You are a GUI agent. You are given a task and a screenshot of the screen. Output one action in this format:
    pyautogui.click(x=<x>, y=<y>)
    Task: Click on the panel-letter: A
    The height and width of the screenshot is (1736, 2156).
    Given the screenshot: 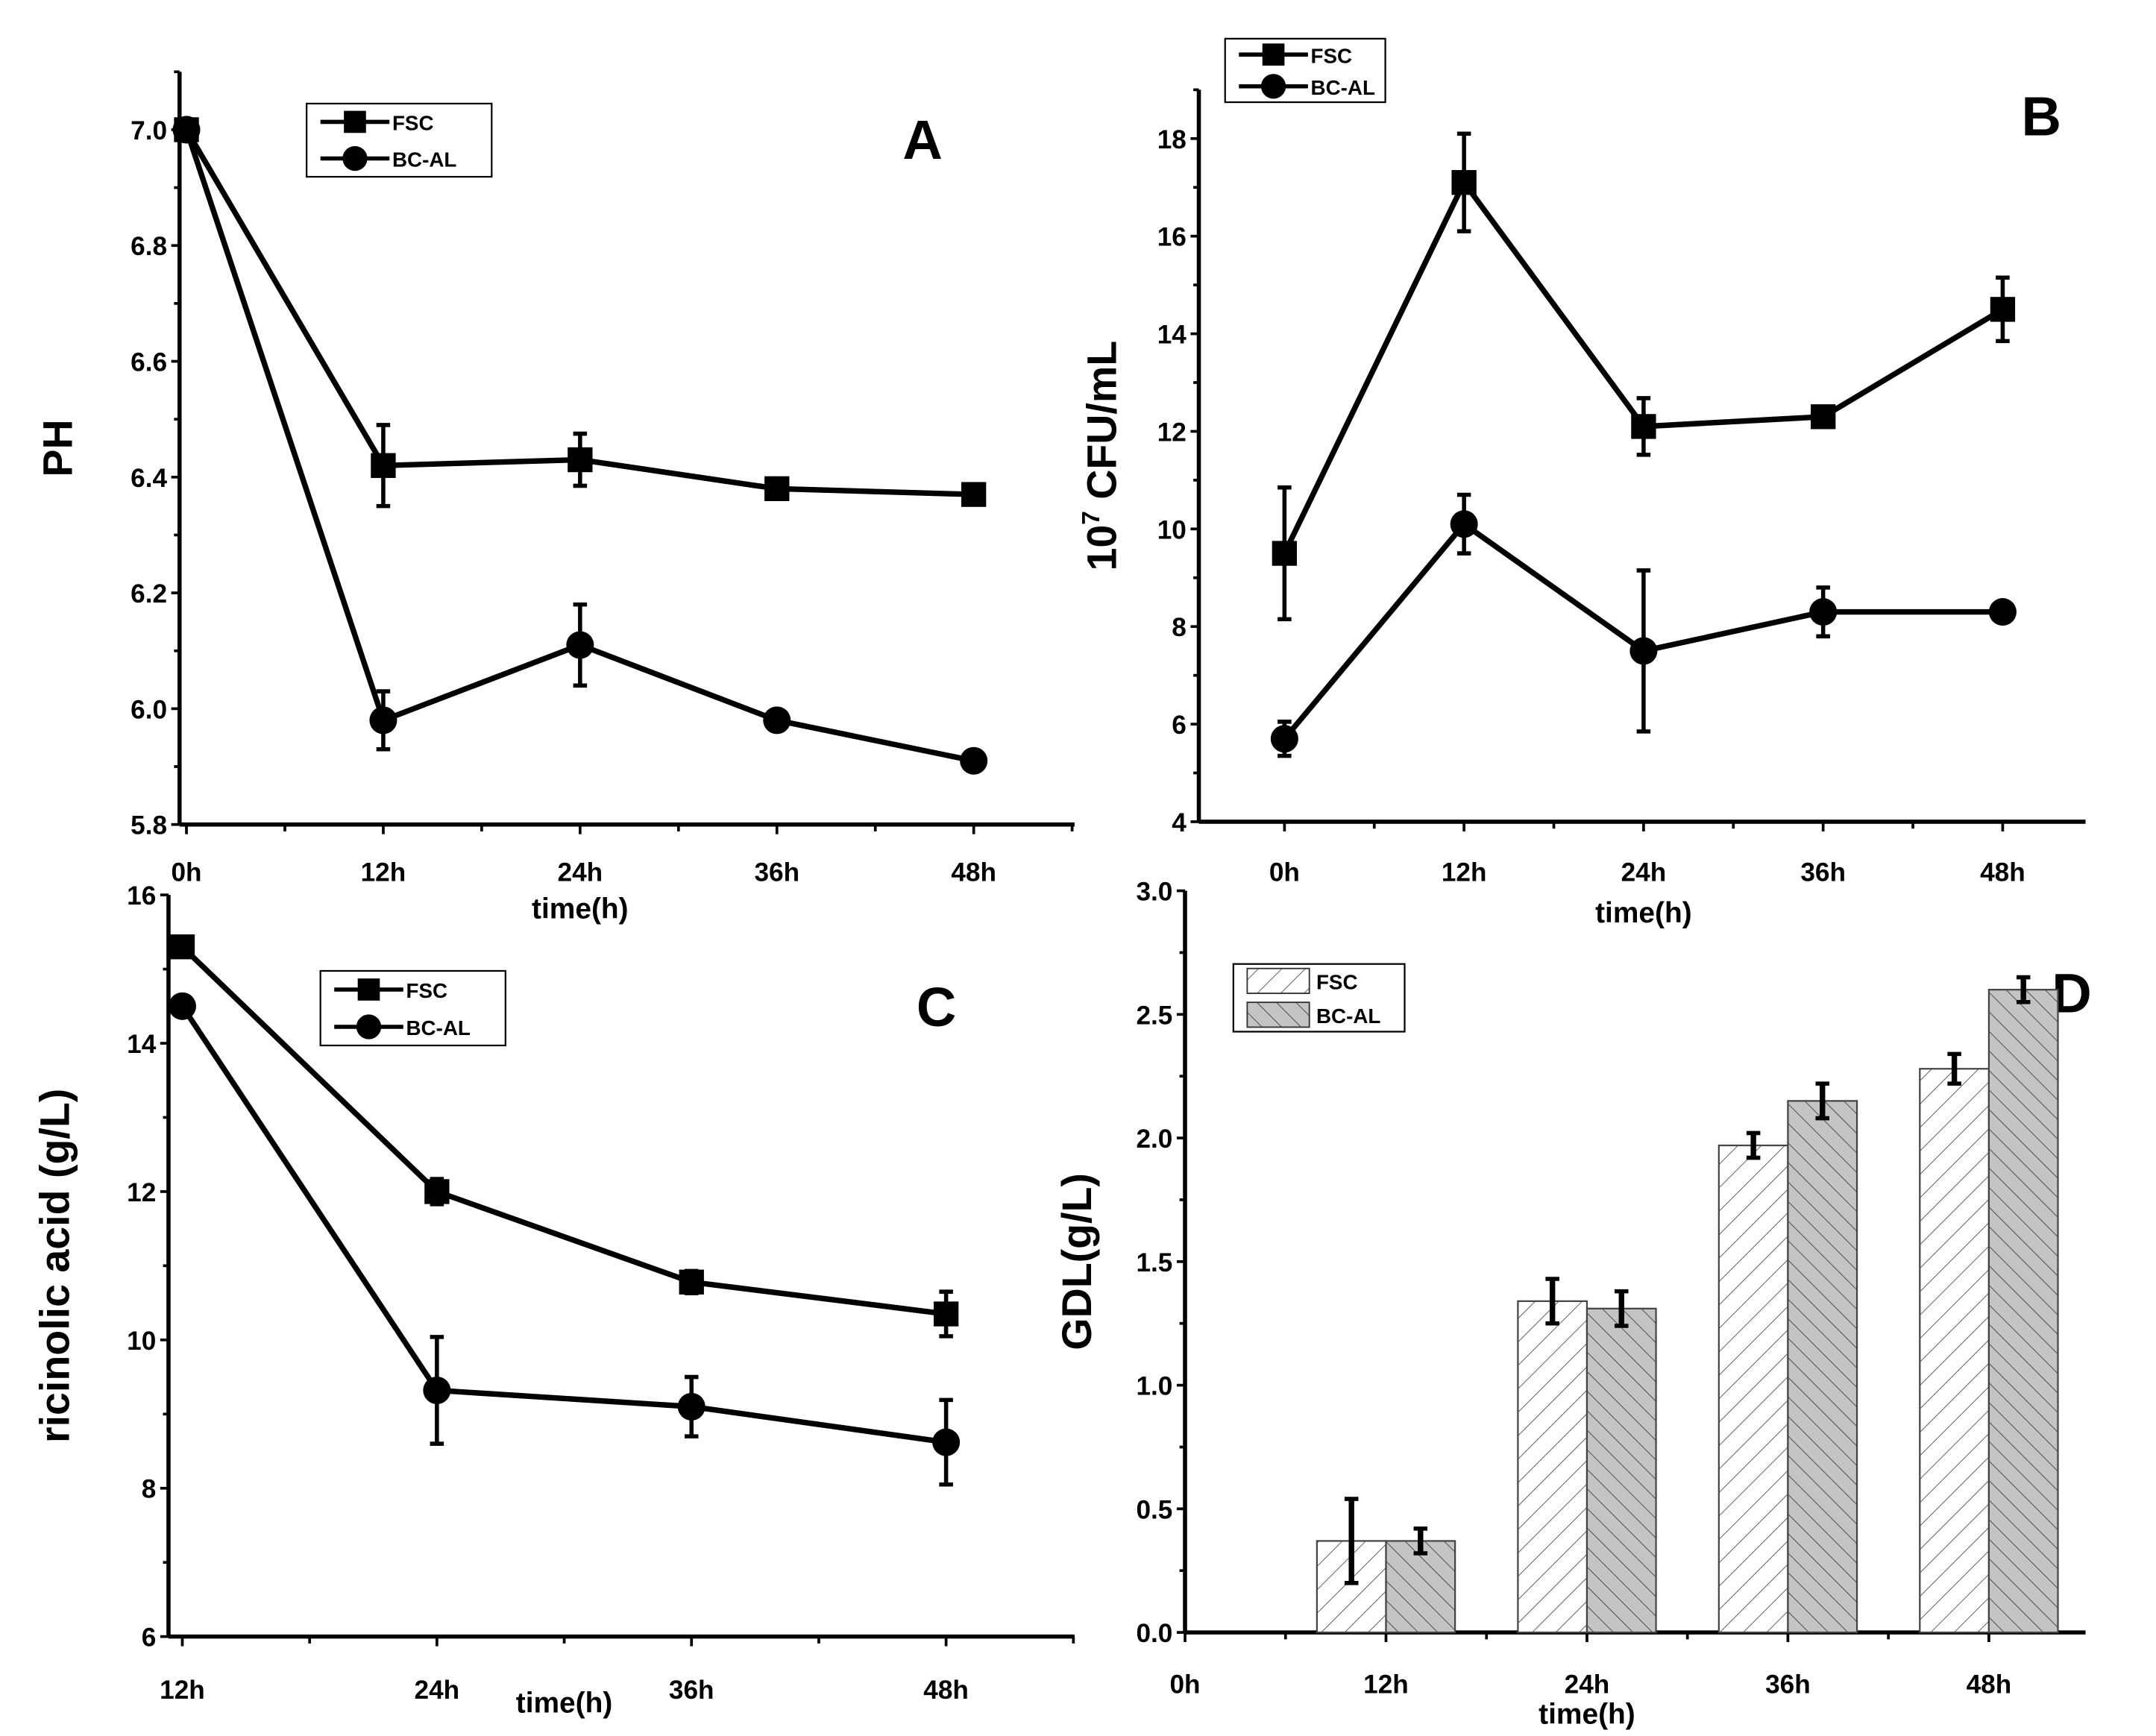 What is the action you would take?
    pyautogui.click(x=922, y=140)
    